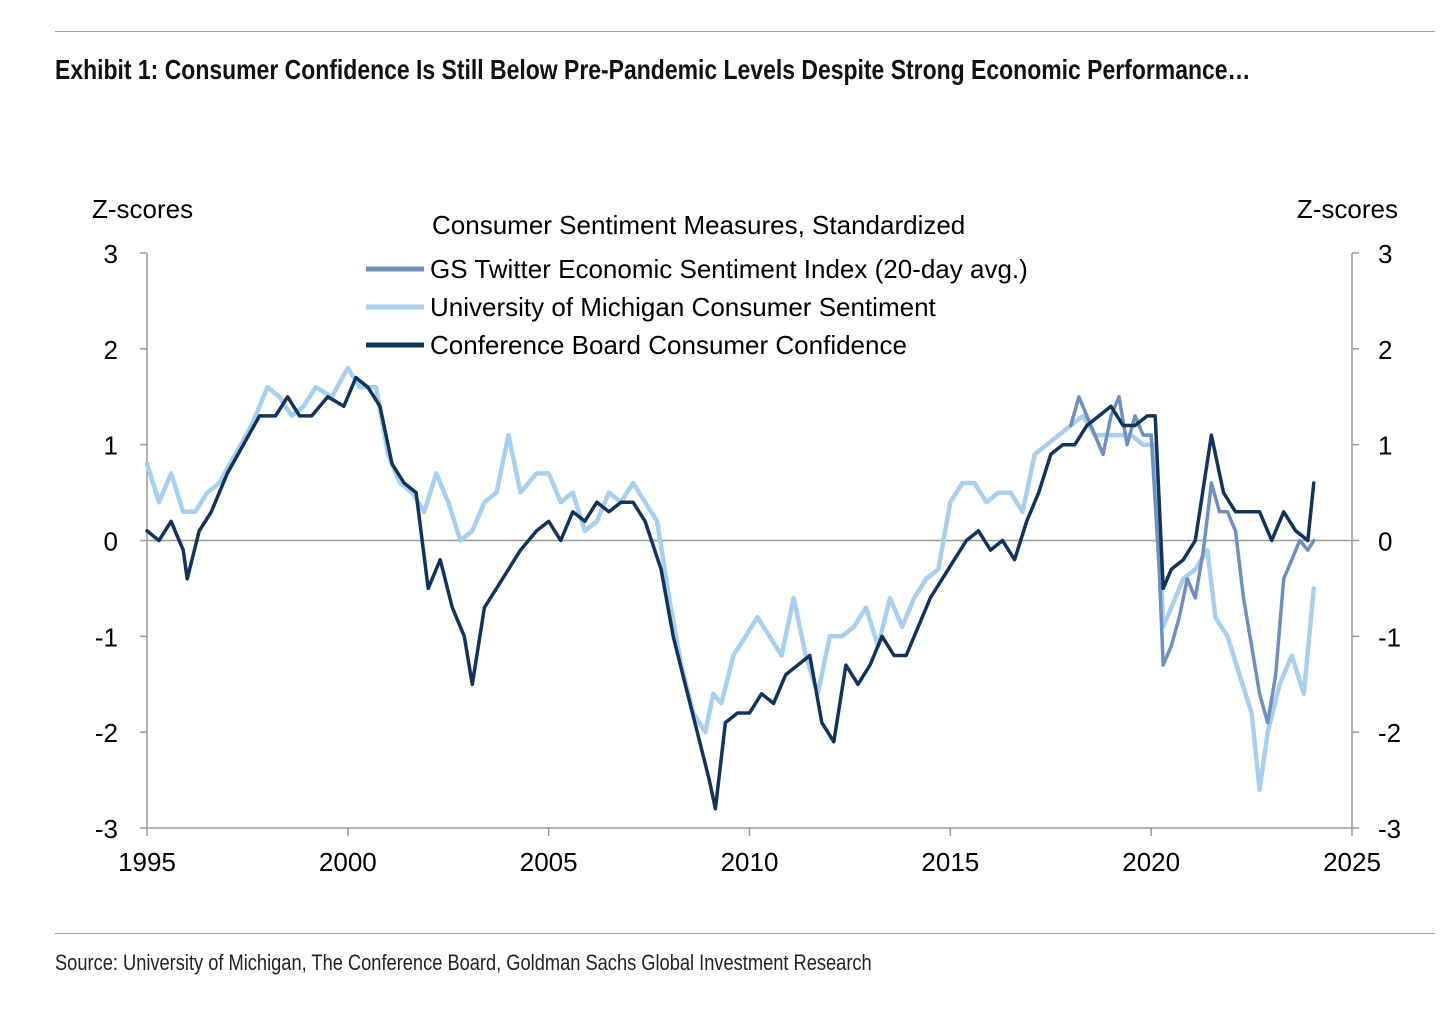 The width and height of the screenshot is (1456, 1022). What do you see at coordinates (745, 933) in the screenshot?
I see `bottom-rule` at bounding box center [745, 933].